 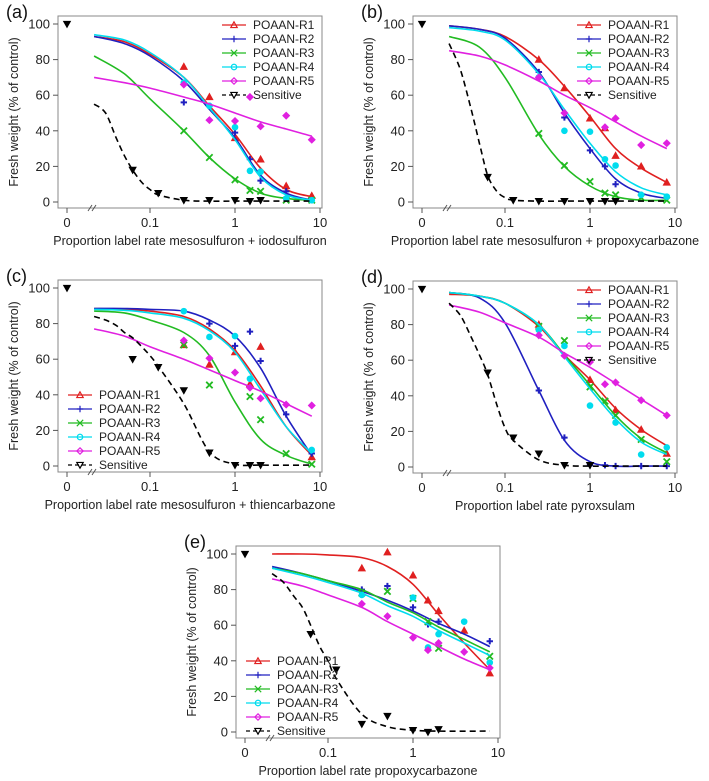 I want to click on panel-label: (e), so click(x=195, y=542).